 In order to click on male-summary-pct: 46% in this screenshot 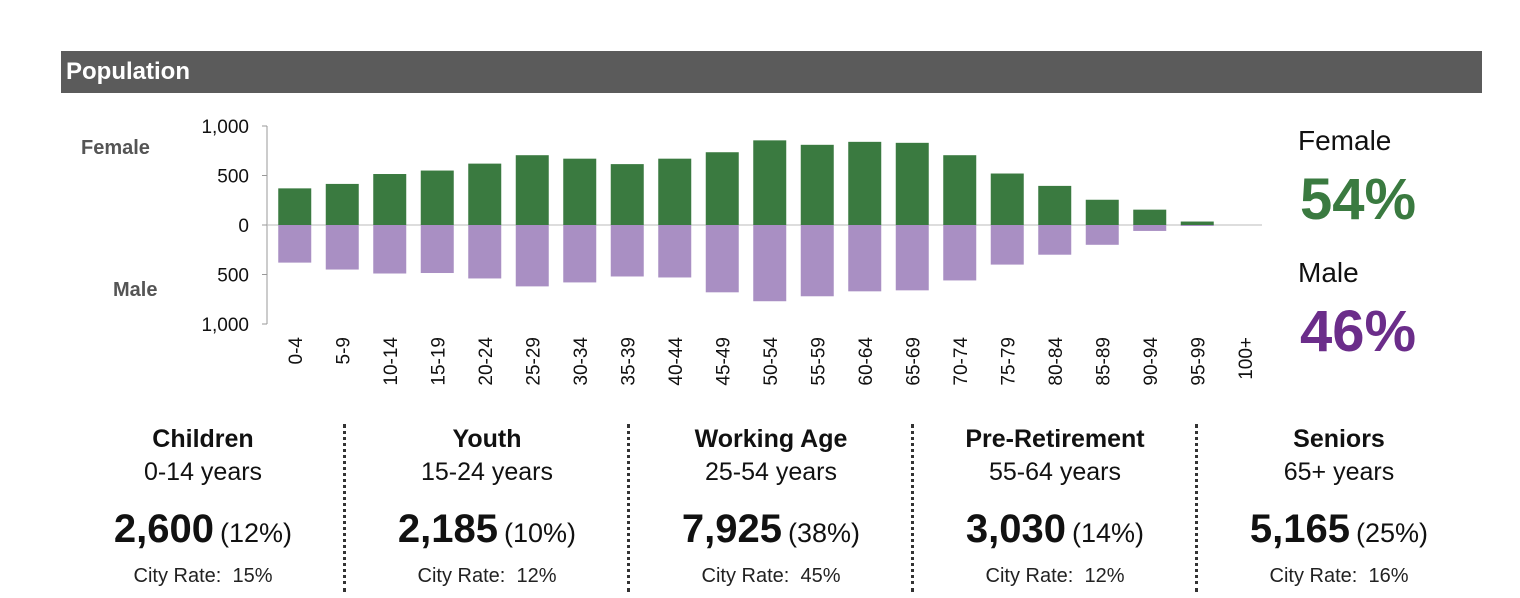, I will do `click(1358, 331)`.